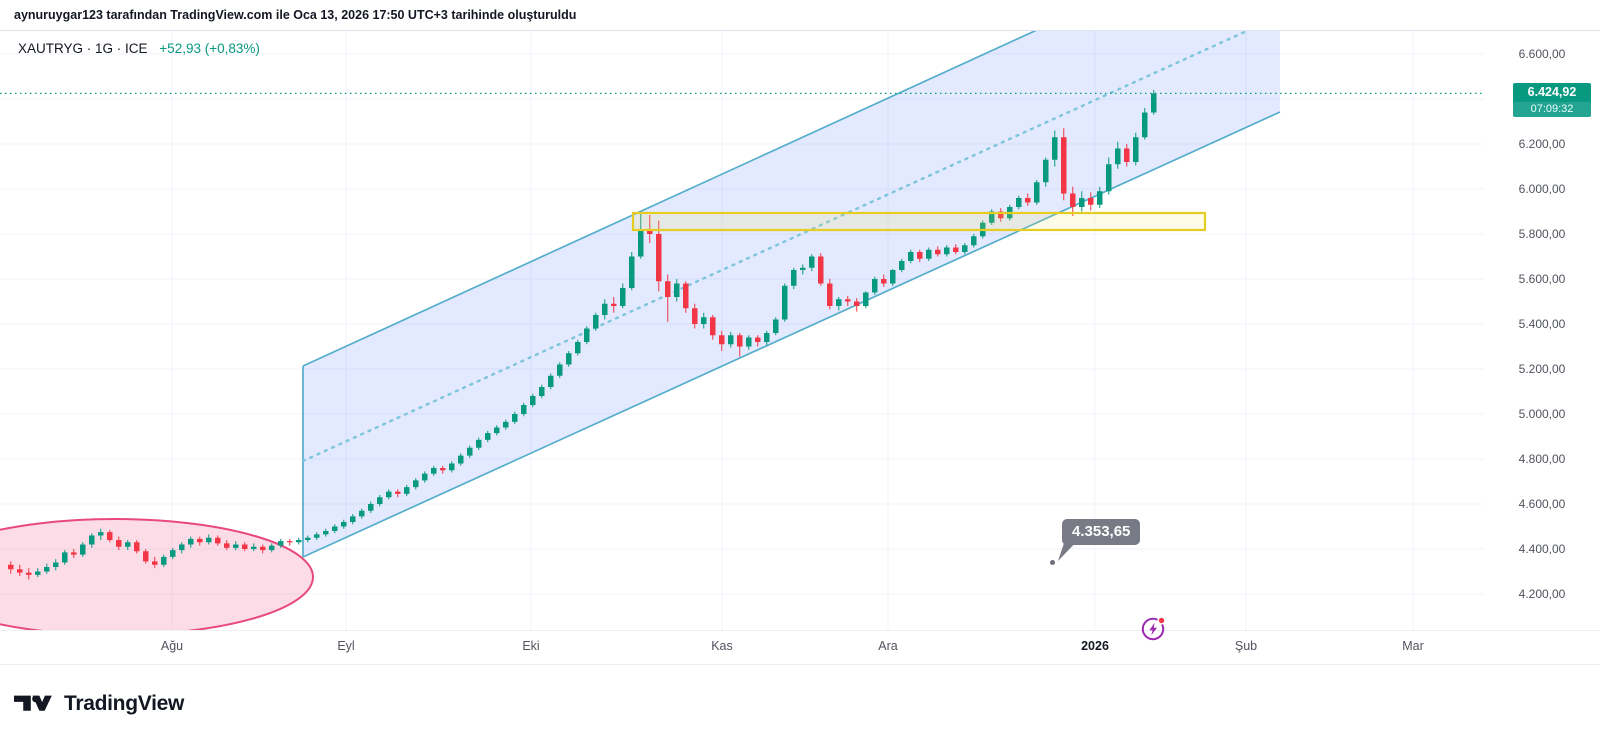  What do you see at coordinates (1101, 531) in the screenshot?
I see `callout-text: 4.353,65` at bounding box center [1101, 531].